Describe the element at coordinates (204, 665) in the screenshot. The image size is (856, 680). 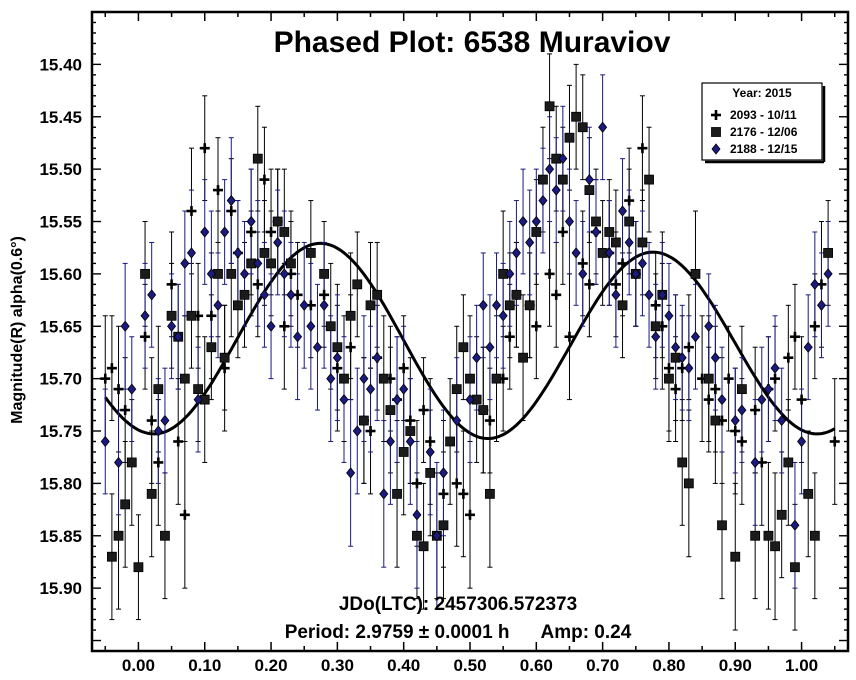
I see `x-tick-label: 0.10` at that location.